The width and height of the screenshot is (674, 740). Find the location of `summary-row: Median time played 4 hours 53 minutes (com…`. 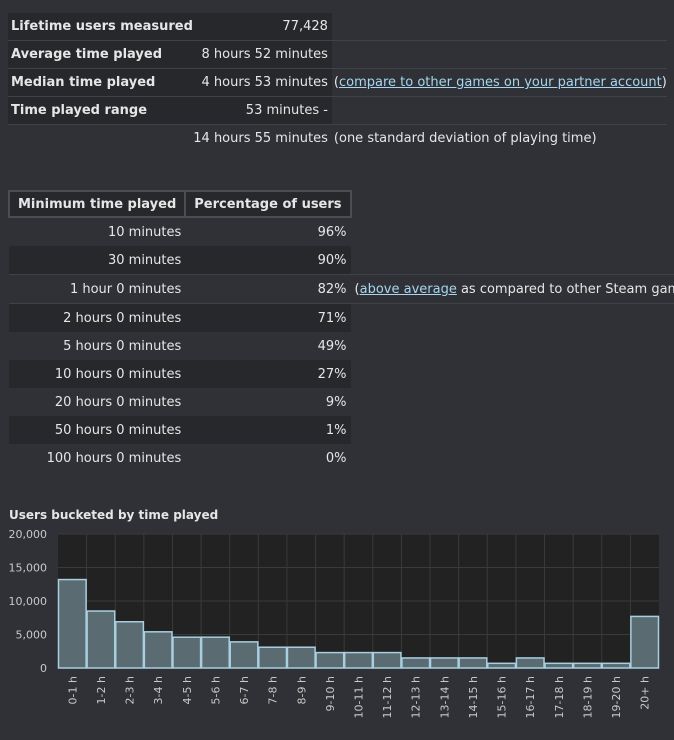

summary-row: Median time played 4 hours 53 minutes (com… is located at coordinates (337, 82).